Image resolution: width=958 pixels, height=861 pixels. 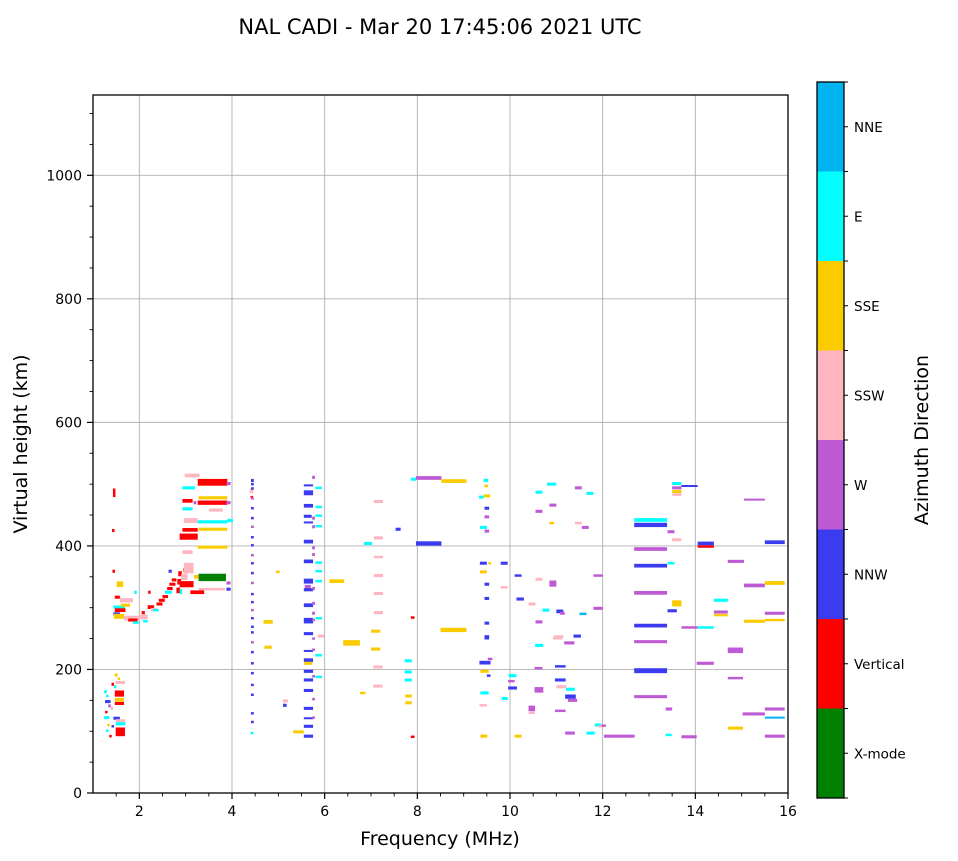 What do you see at coordinates (788, 812) in the screenshot?
I see `x-tick-label: 16` at bounding box center [788, 812].